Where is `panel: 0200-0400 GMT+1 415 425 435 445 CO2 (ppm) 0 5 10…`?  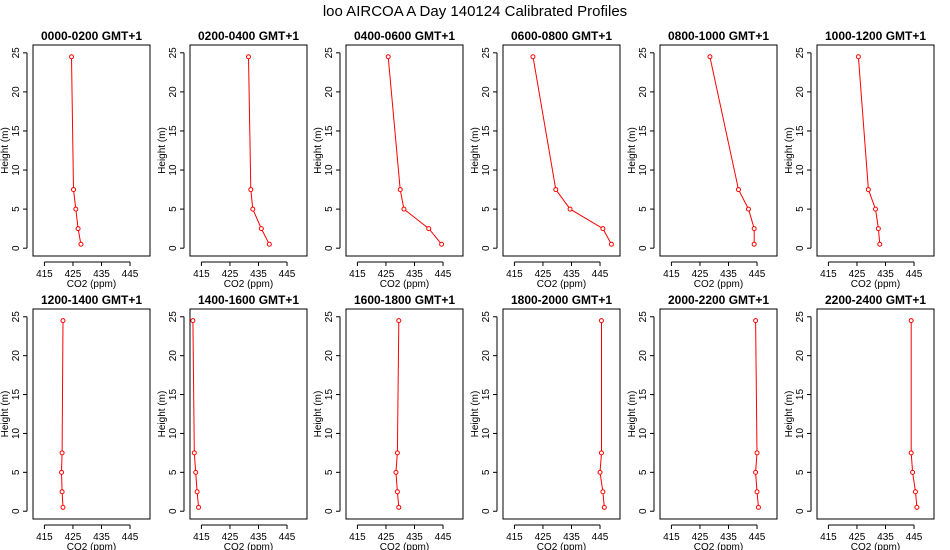
panel: 0200-0400 GMT+1 415 425 435 445 CO2 (ppm) 0 5 10… is located at coordinates (232, 159).